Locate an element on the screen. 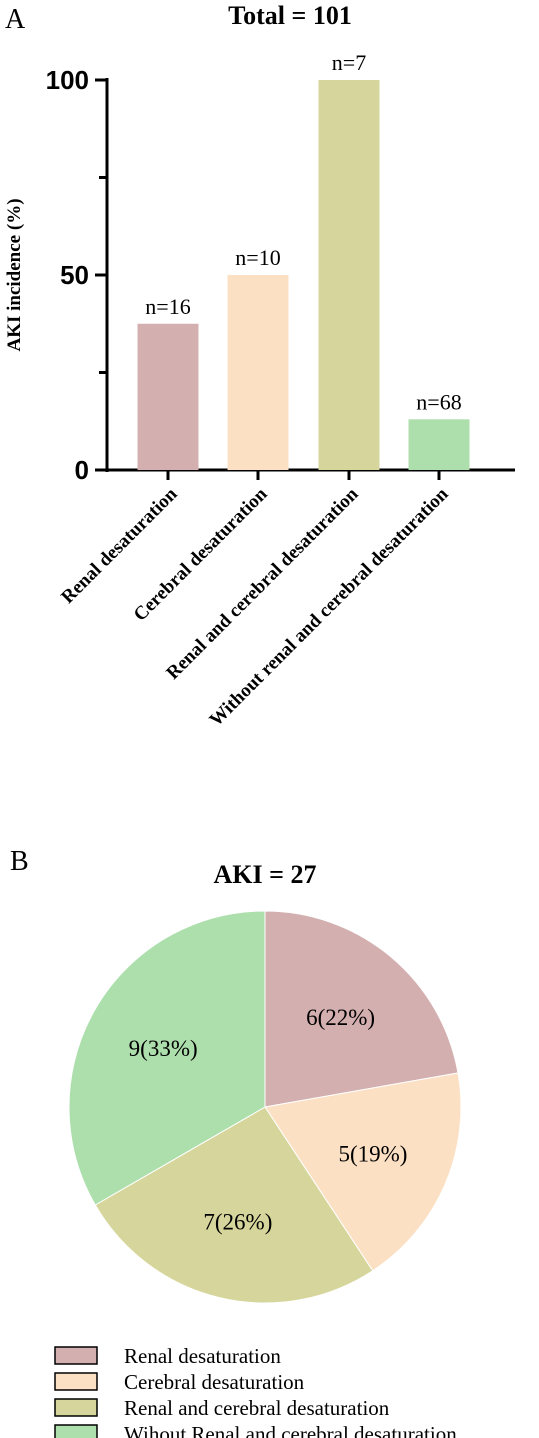 The width and height of the screenshot is (539, 1438). y-tick-label: 0 is located at coordinates (82, 470).